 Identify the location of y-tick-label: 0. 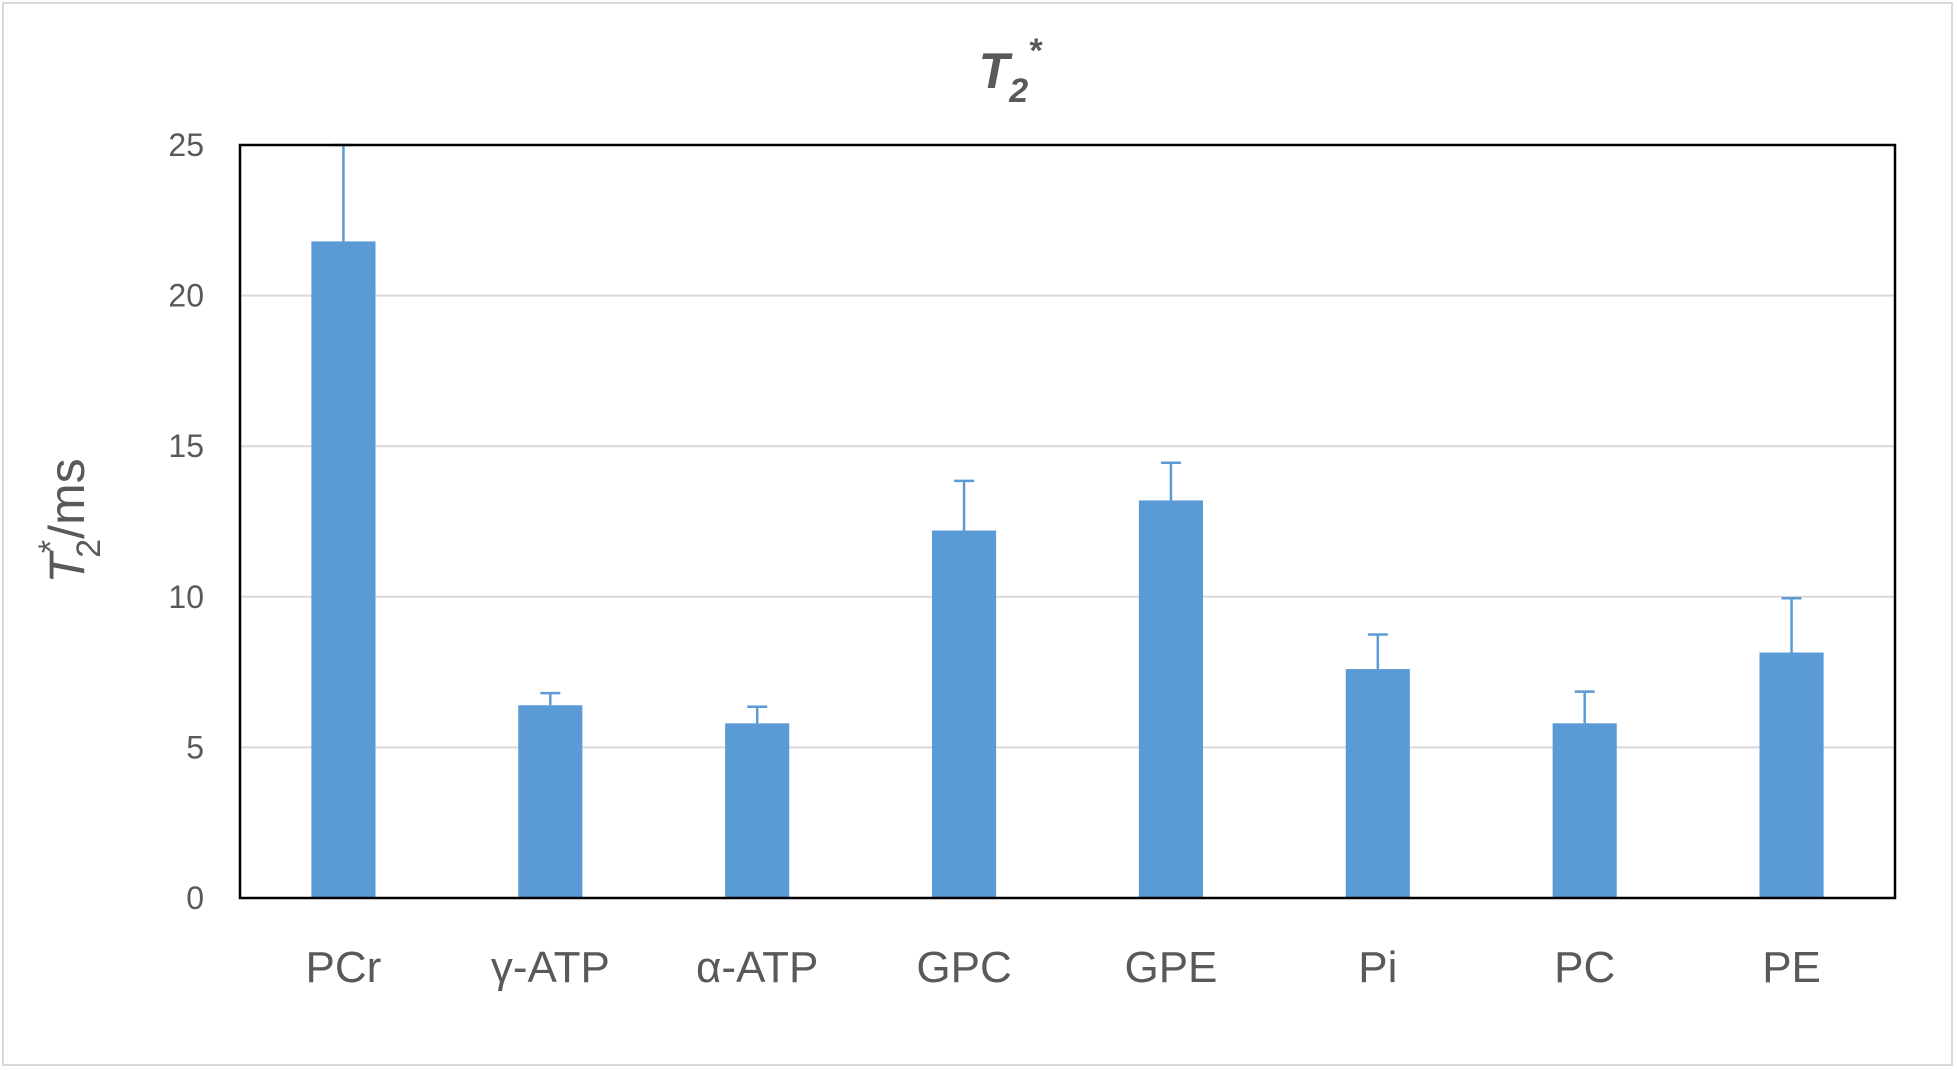
(195, 898).